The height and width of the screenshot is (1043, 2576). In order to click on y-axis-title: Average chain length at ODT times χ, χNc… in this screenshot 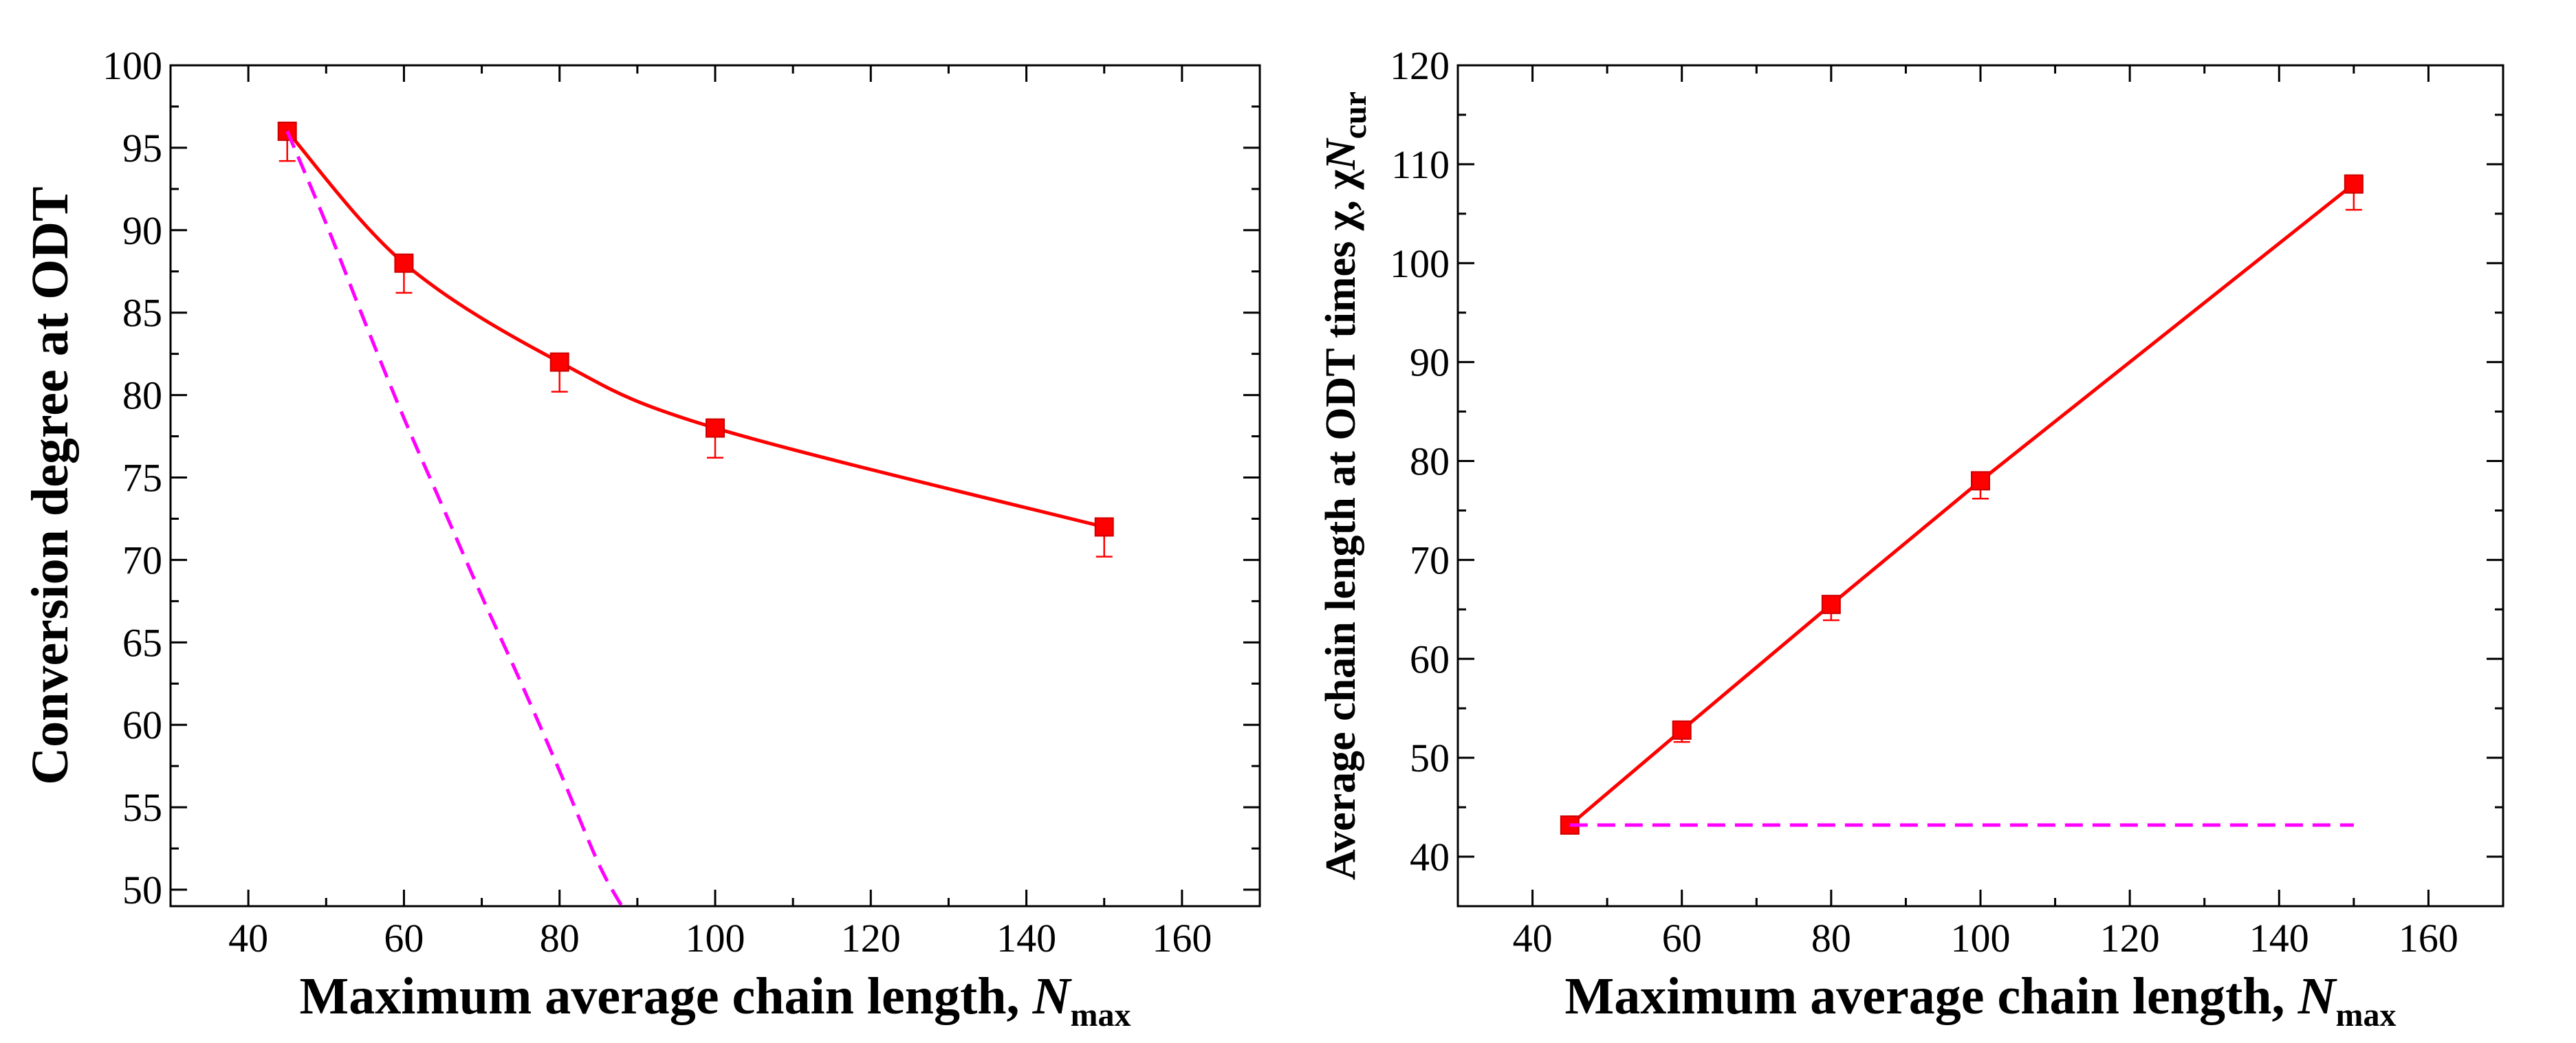, I will do `click(1345, 485)`.